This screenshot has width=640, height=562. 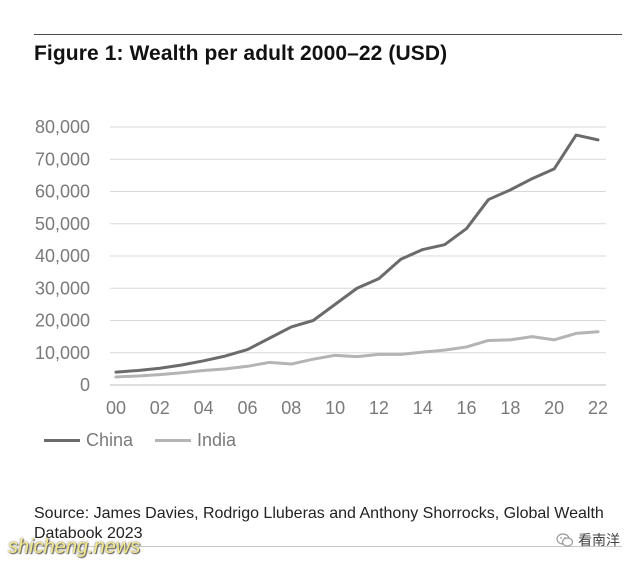 What do you see at coordinates (62, 353) in the screenshot?
I see `y-tick-label: 10,000` at bounding box center [62, 353].